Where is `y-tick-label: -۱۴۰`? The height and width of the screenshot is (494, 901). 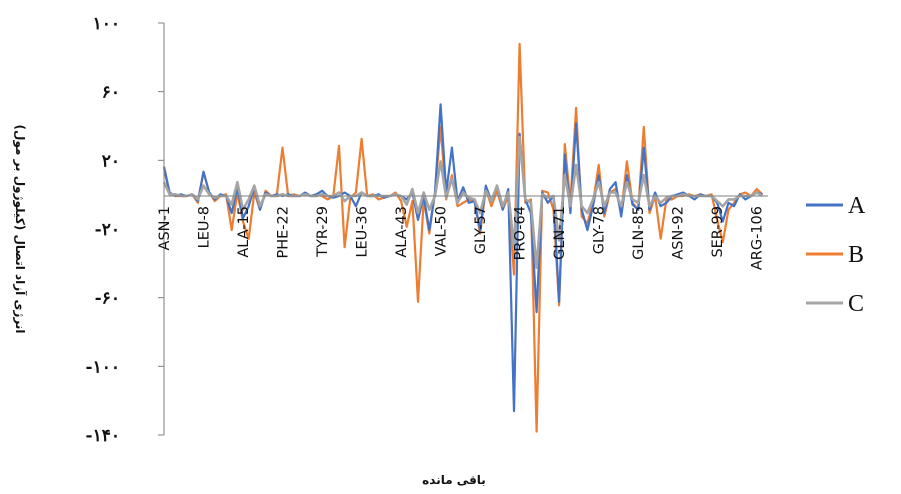
y-tick-label: -۱۴۰ is located at coordinates (103, 436).